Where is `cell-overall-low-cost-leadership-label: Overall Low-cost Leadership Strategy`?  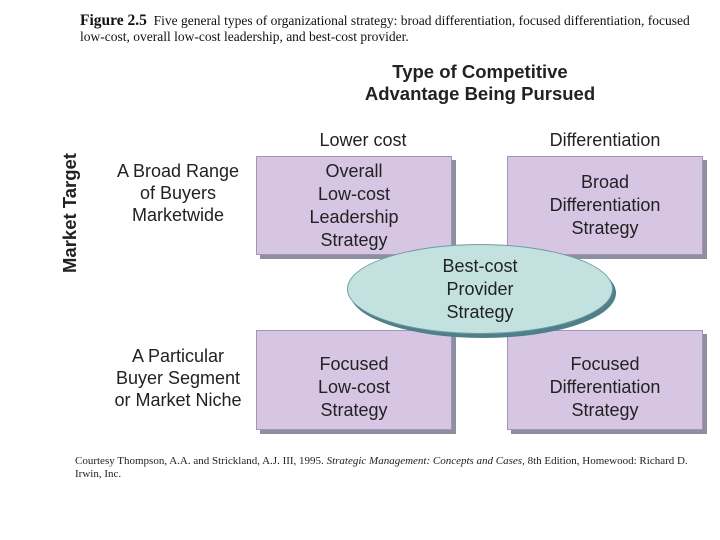
cell-overall-low-cost-leadership-label: Overall Low-cost Leadership Strategy is located at coordinates (354, 205).